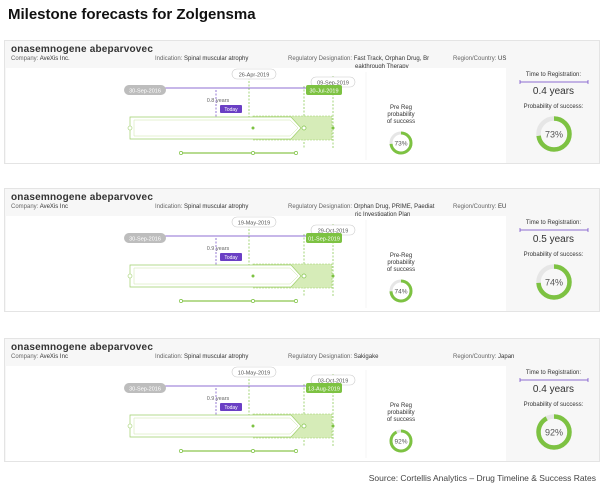  I want to click on date-top-text: 26-Apr-2019, so click(254, 76).